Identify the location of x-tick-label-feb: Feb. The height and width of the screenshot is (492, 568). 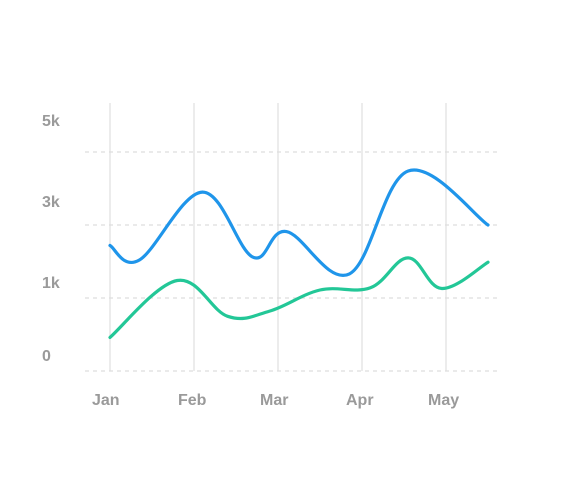
(192, 400).